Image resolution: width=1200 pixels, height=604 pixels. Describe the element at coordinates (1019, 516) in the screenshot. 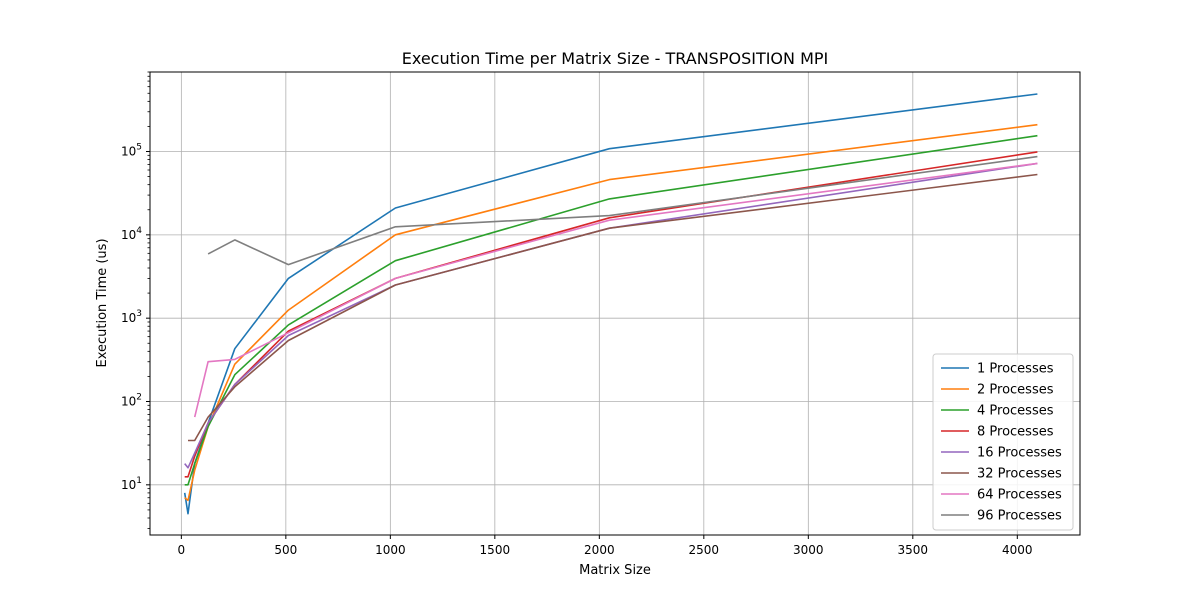

I see `legend-label: 96 Processes` at that location.